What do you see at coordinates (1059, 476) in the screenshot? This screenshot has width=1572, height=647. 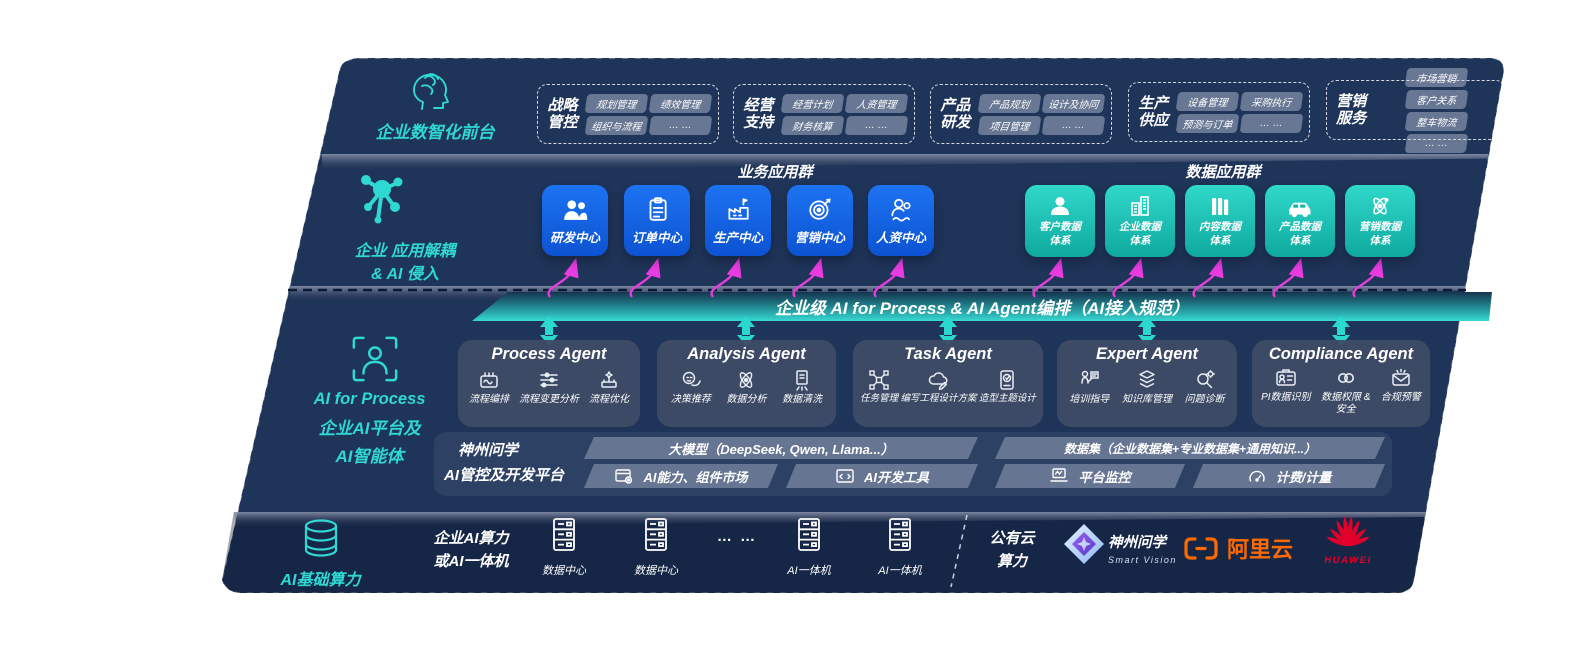 I see `laptop-monitor-icon` at bounding box center [1059, 476].